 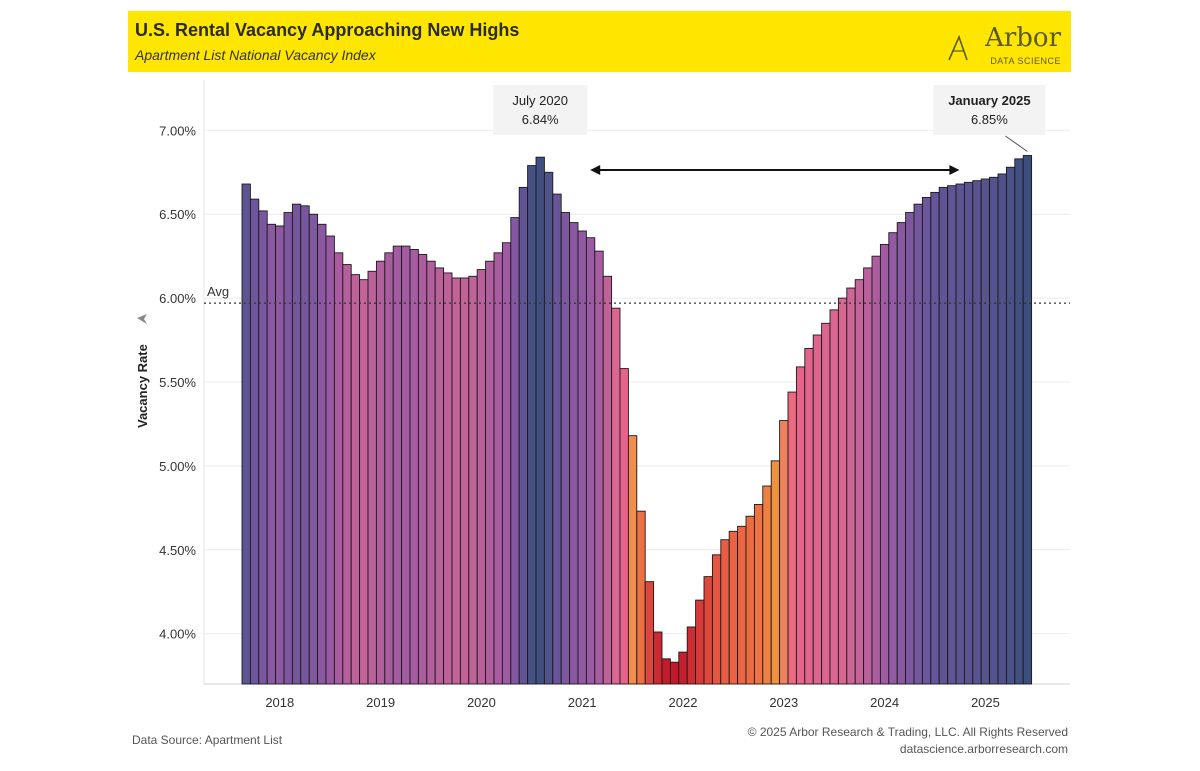 I want to click on y-tick-label: 6.00%, so click(x=177, y=298).